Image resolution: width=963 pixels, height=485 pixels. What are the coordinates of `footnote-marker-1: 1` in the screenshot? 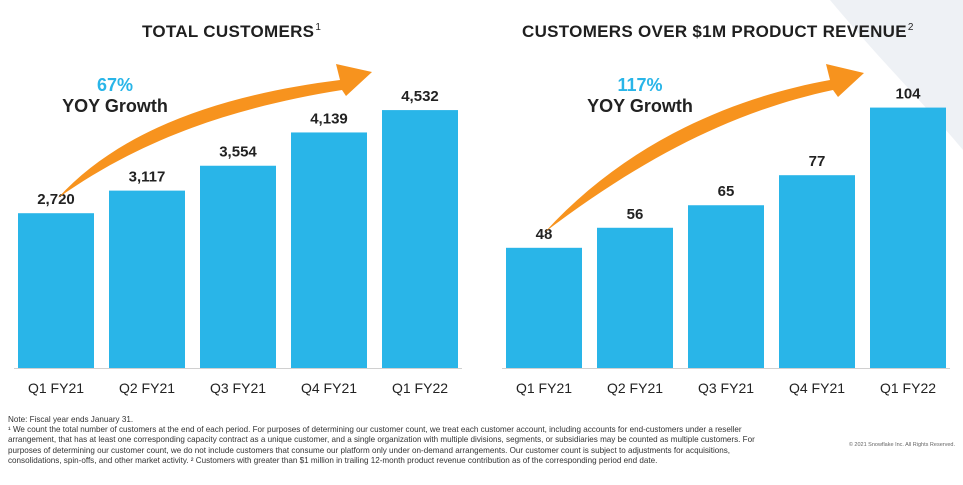 It's located at (318, 28).